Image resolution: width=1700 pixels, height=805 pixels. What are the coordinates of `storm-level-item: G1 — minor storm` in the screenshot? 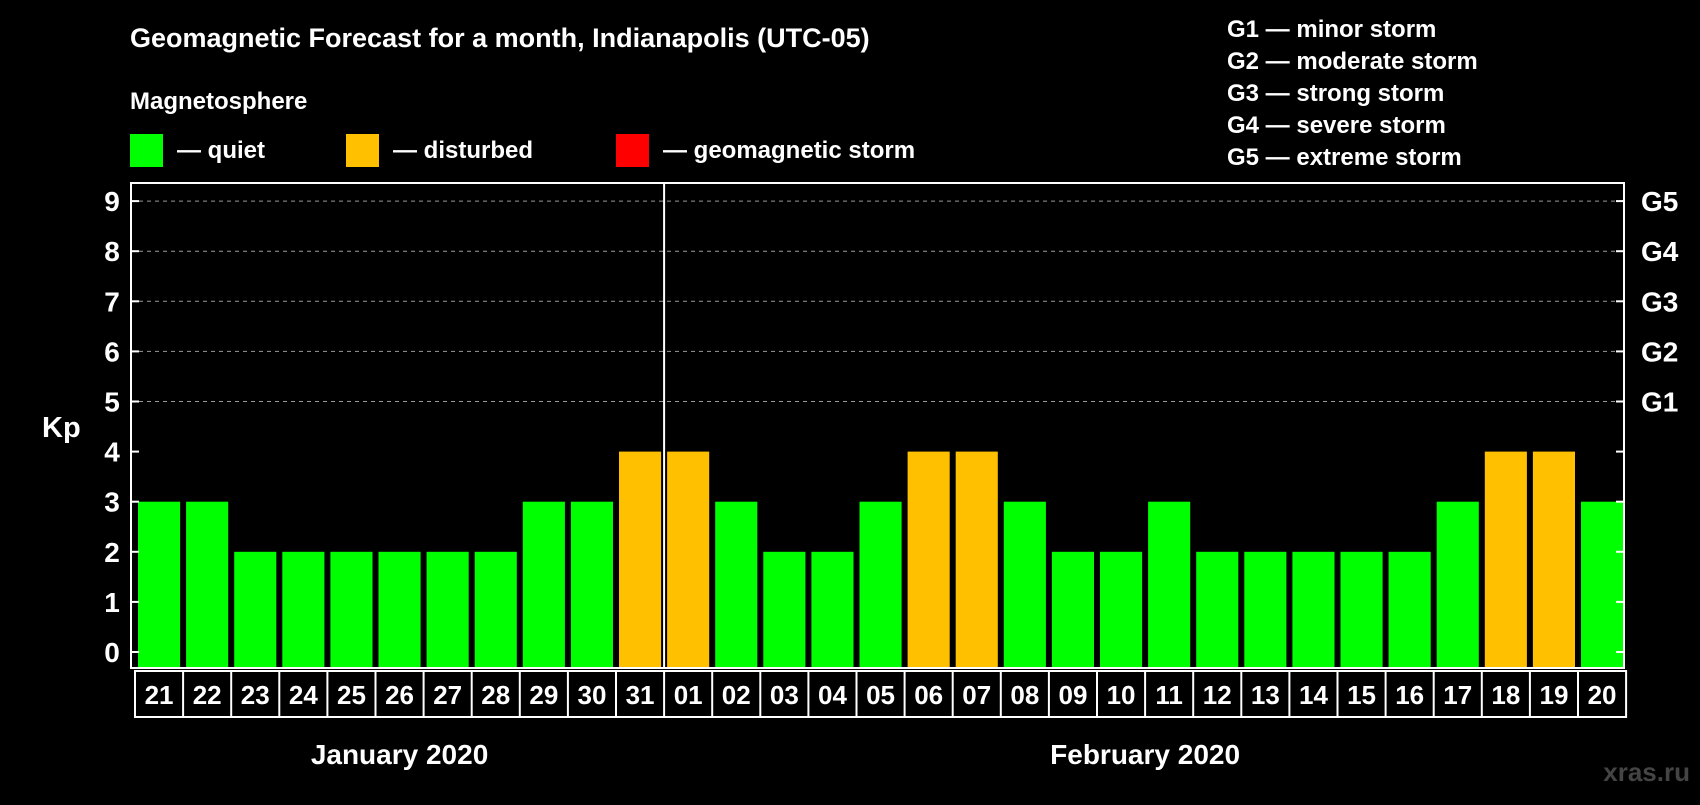 It's located at (1331, 29).